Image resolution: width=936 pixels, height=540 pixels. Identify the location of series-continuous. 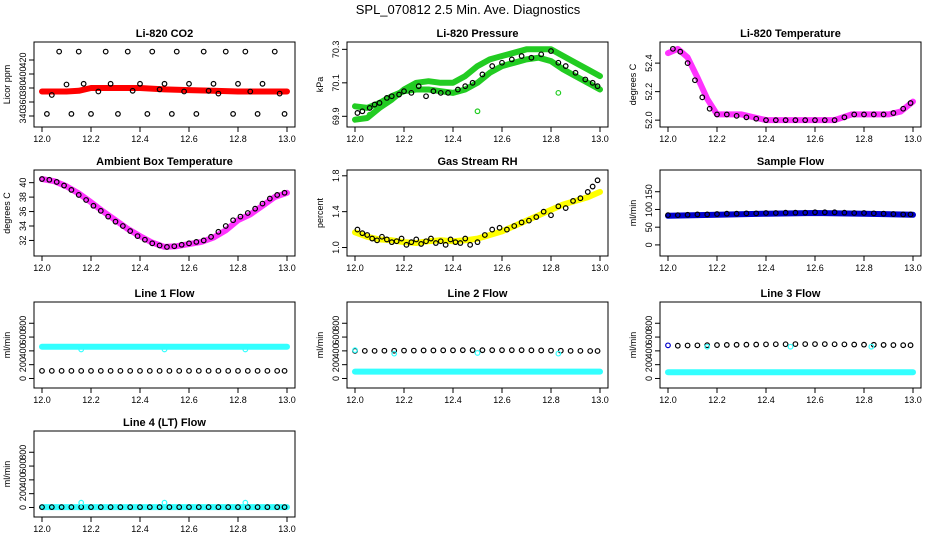
(164, 90).